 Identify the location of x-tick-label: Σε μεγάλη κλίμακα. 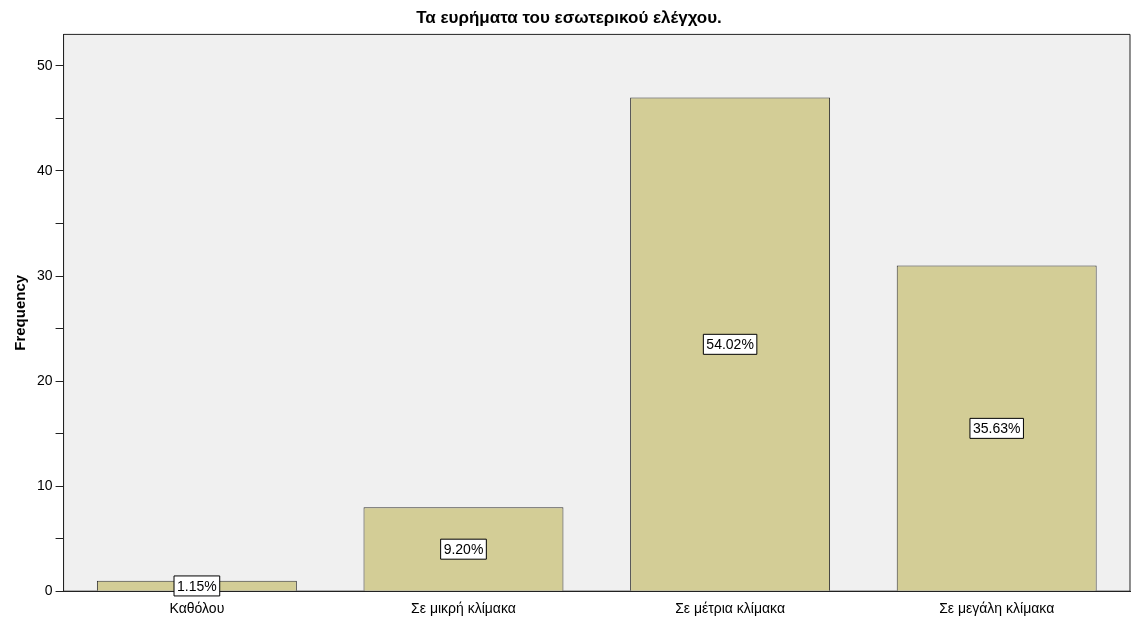
(997, 608).